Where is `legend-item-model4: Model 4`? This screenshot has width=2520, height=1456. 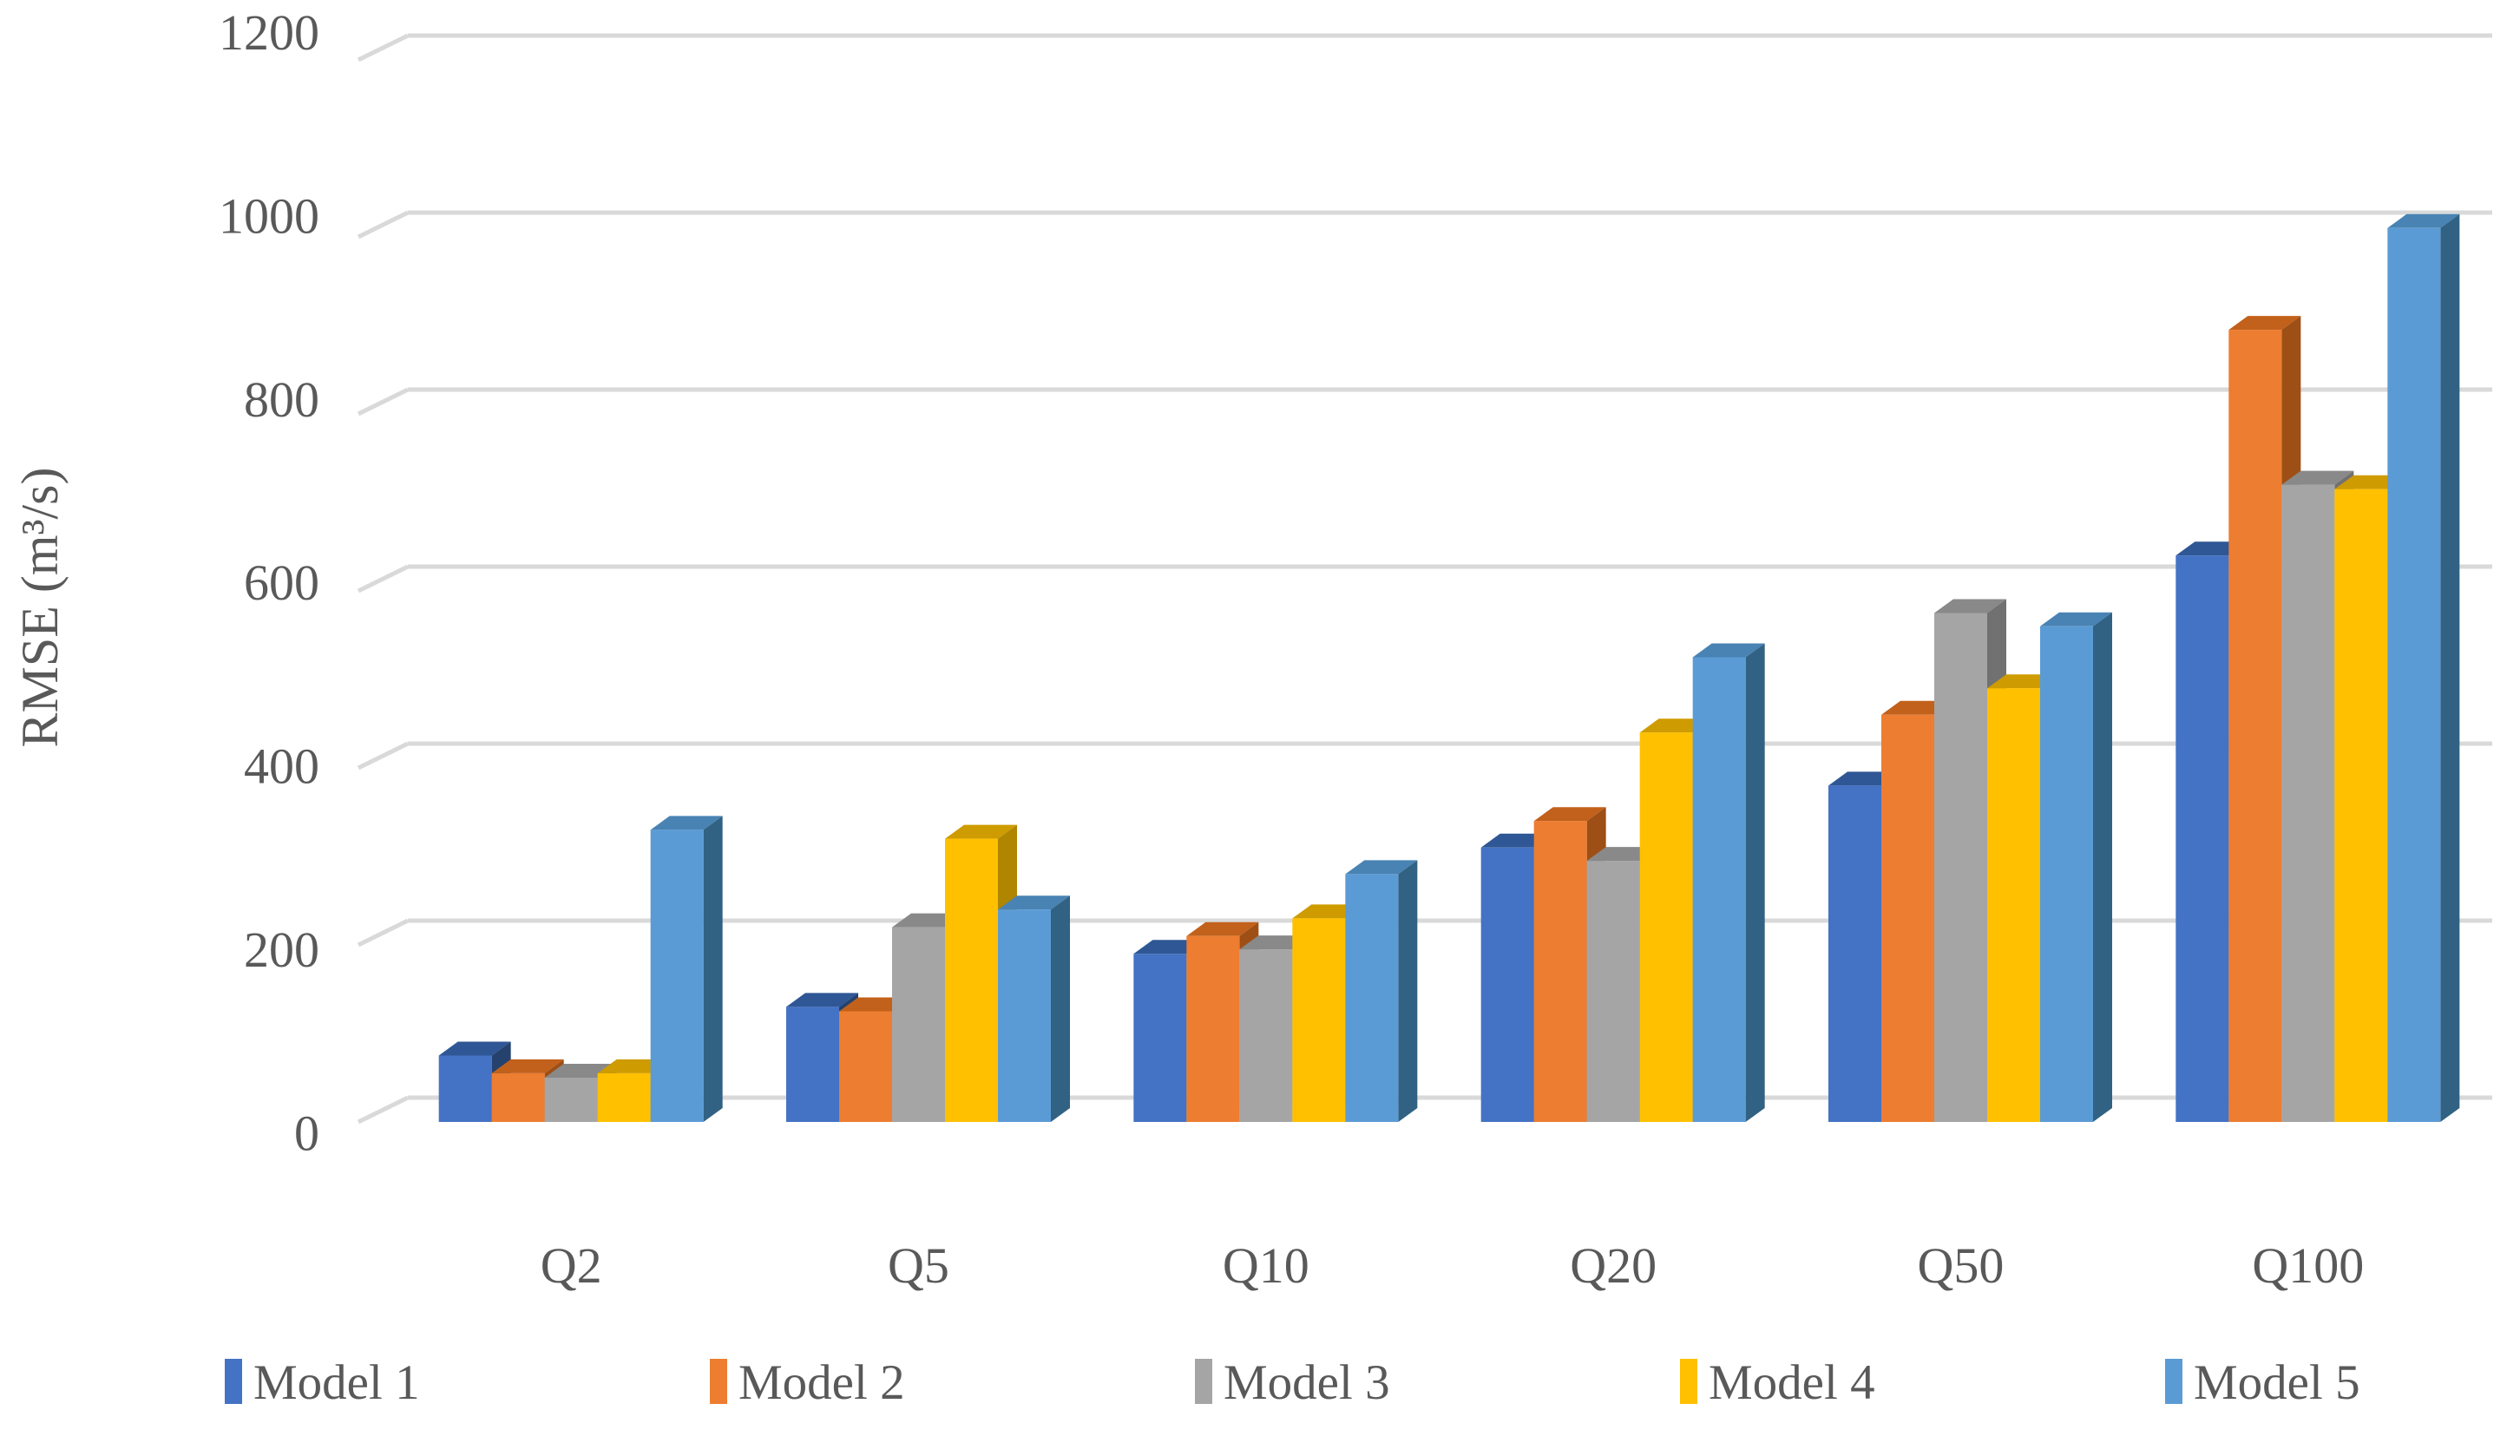 legend-item-model4: Model 4 is located at coordinates (1777, 1382).